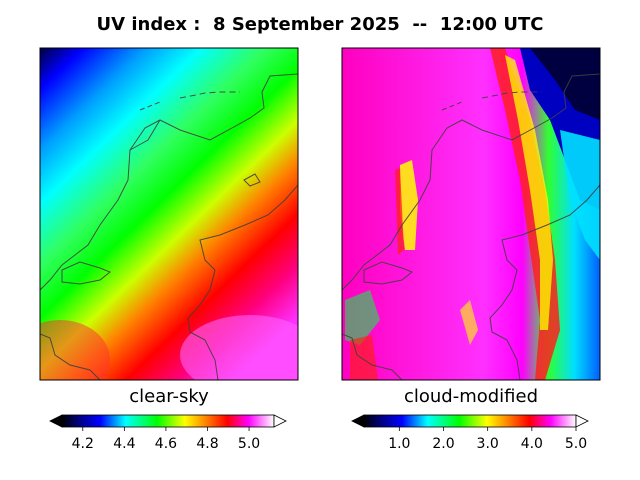  What do you see at coordinates (83, 444) in the screenshot?
I see `colorbar-tick-label: 4.2` at bounding box center [83, 444].